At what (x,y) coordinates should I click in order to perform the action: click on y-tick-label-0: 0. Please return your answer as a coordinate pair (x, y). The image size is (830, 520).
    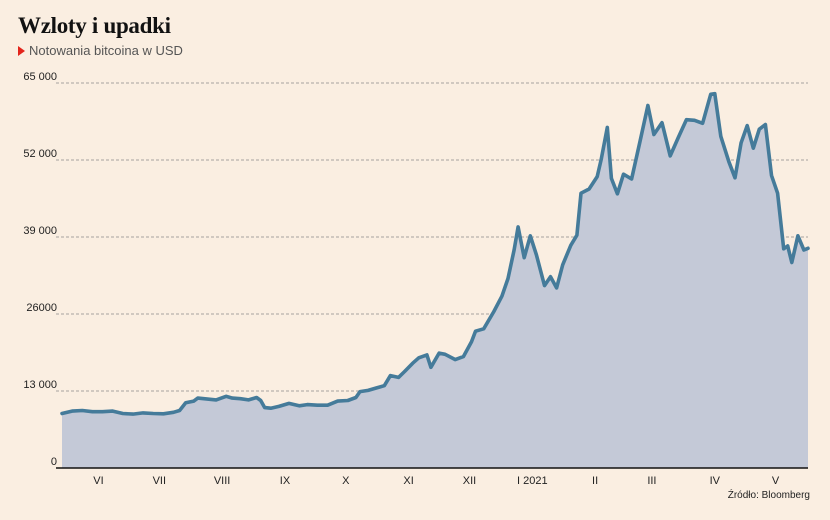
    Looking at the image, I should click on (54, 462).